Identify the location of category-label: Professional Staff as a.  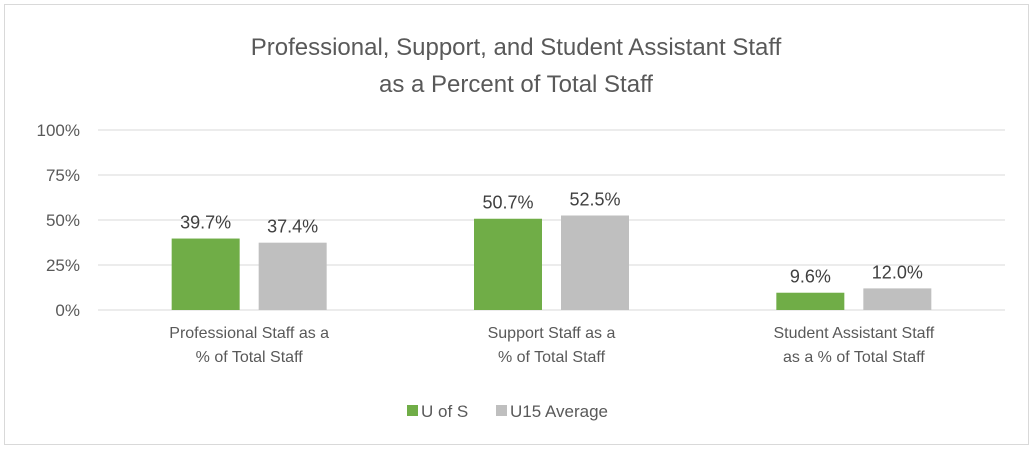
(249, 333).